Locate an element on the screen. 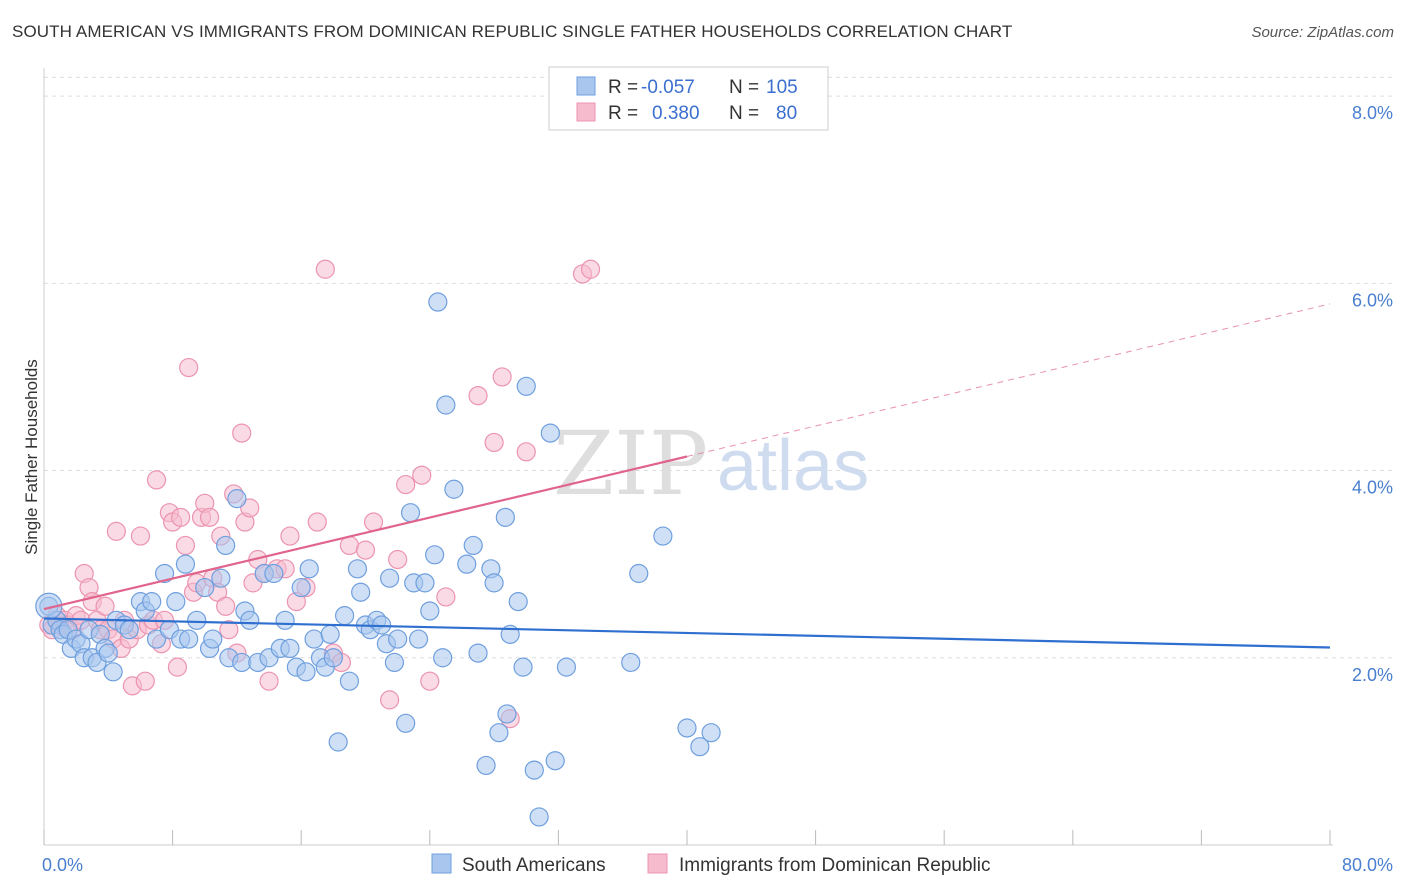  y-ticks: 2.0% 4.0% 6.0% 8.0% is located at coordinates (1372, 394).